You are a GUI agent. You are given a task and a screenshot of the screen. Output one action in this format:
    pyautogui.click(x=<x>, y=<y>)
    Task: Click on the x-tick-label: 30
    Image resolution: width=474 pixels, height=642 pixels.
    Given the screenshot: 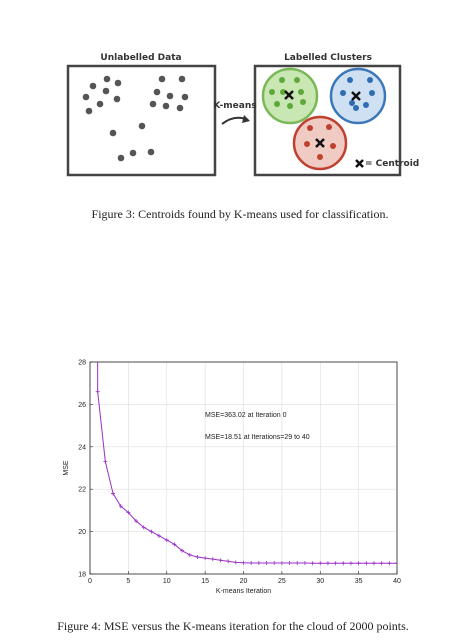 What is the action you would take?
    pyautogui.click(x=320, y=581)
    